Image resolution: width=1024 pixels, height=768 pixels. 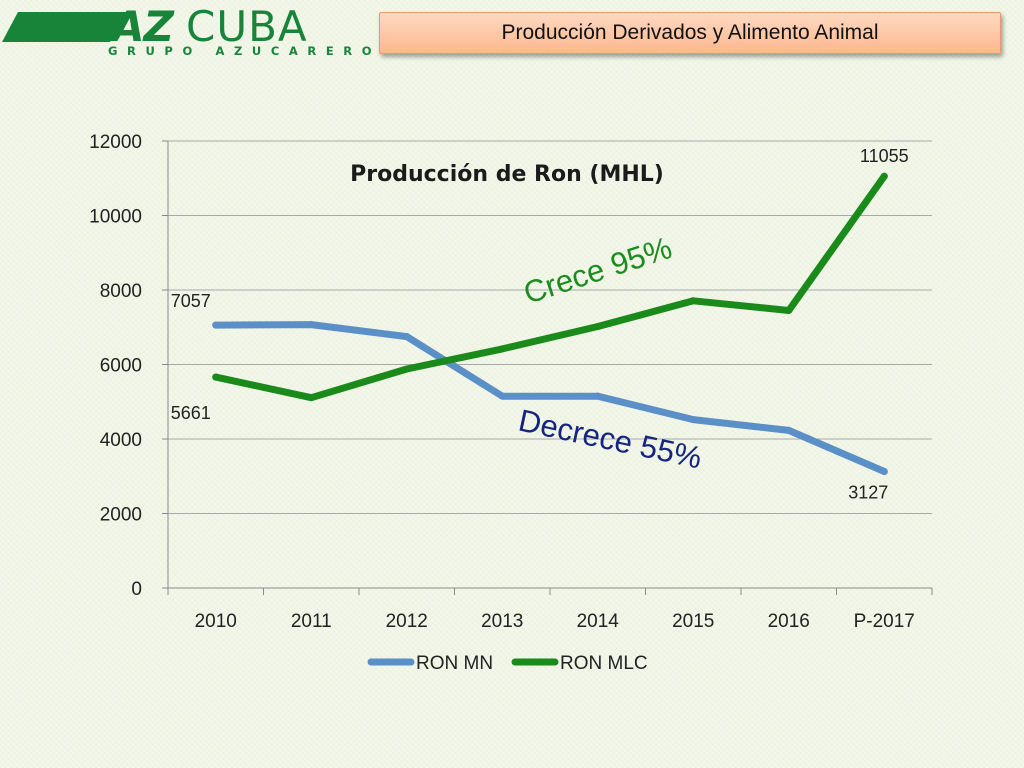 I want to click on y-tick-label: 12000, so click(x=115, y=142).